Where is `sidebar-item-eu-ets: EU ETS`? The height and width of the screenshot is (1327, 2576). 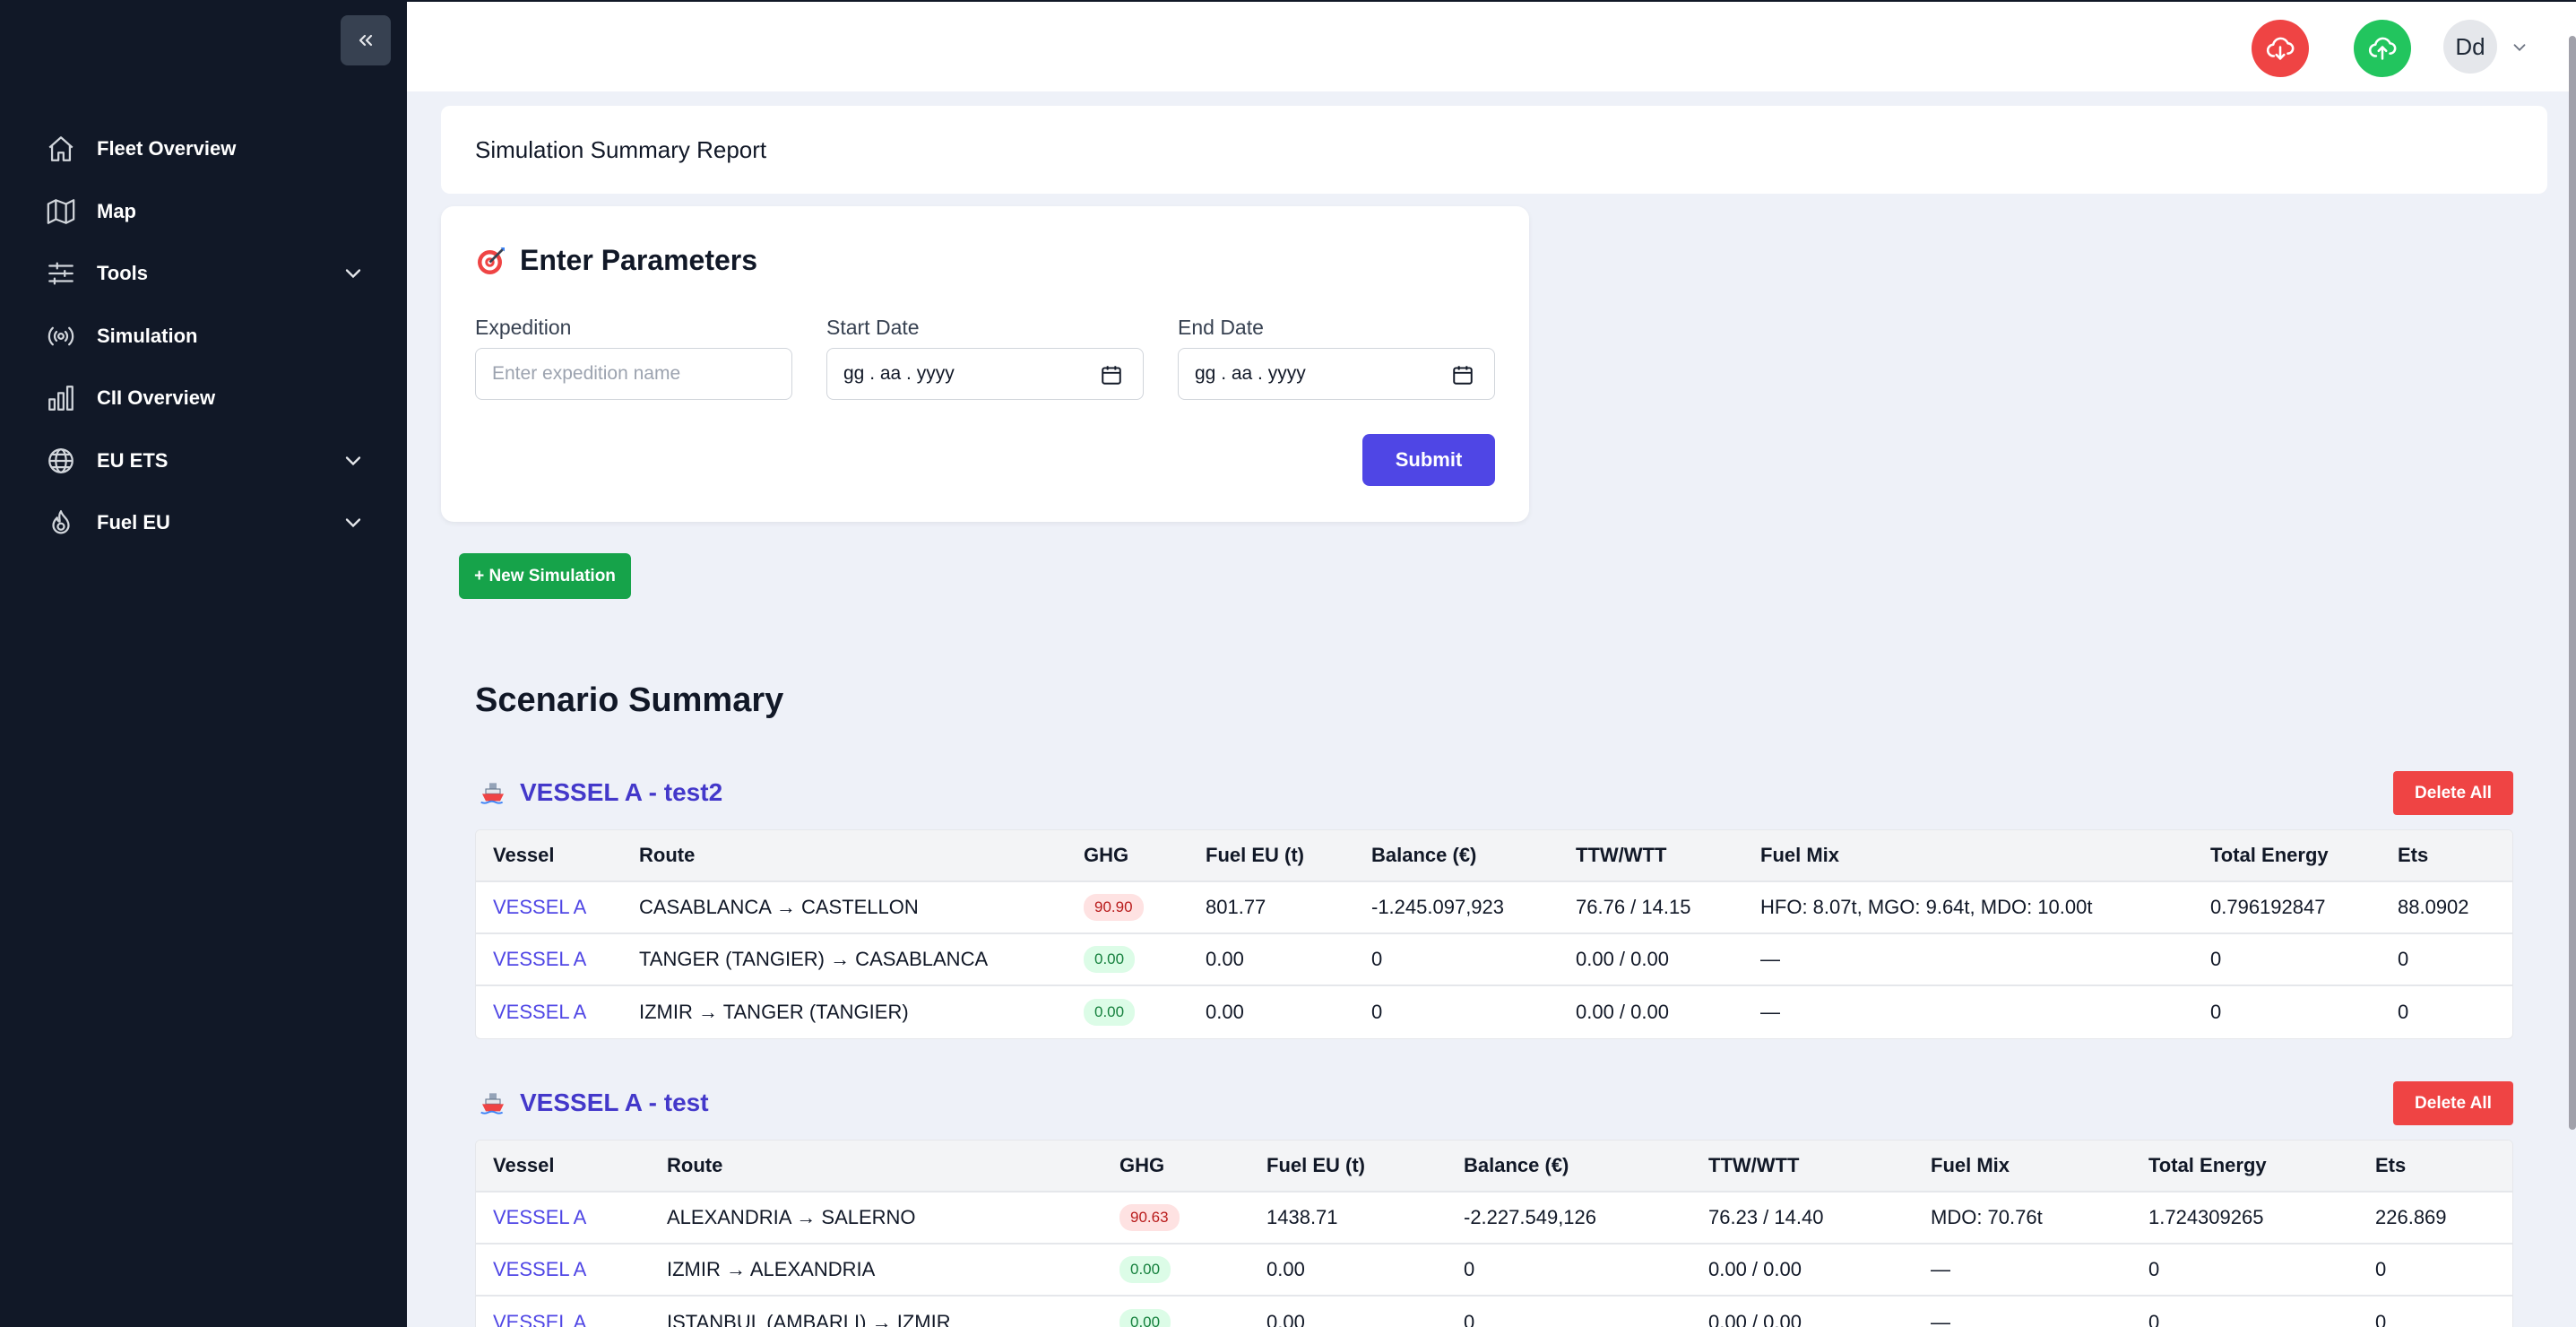 sidebar-item-eu-ets: EU ETS is located at coordinates (204, 461).